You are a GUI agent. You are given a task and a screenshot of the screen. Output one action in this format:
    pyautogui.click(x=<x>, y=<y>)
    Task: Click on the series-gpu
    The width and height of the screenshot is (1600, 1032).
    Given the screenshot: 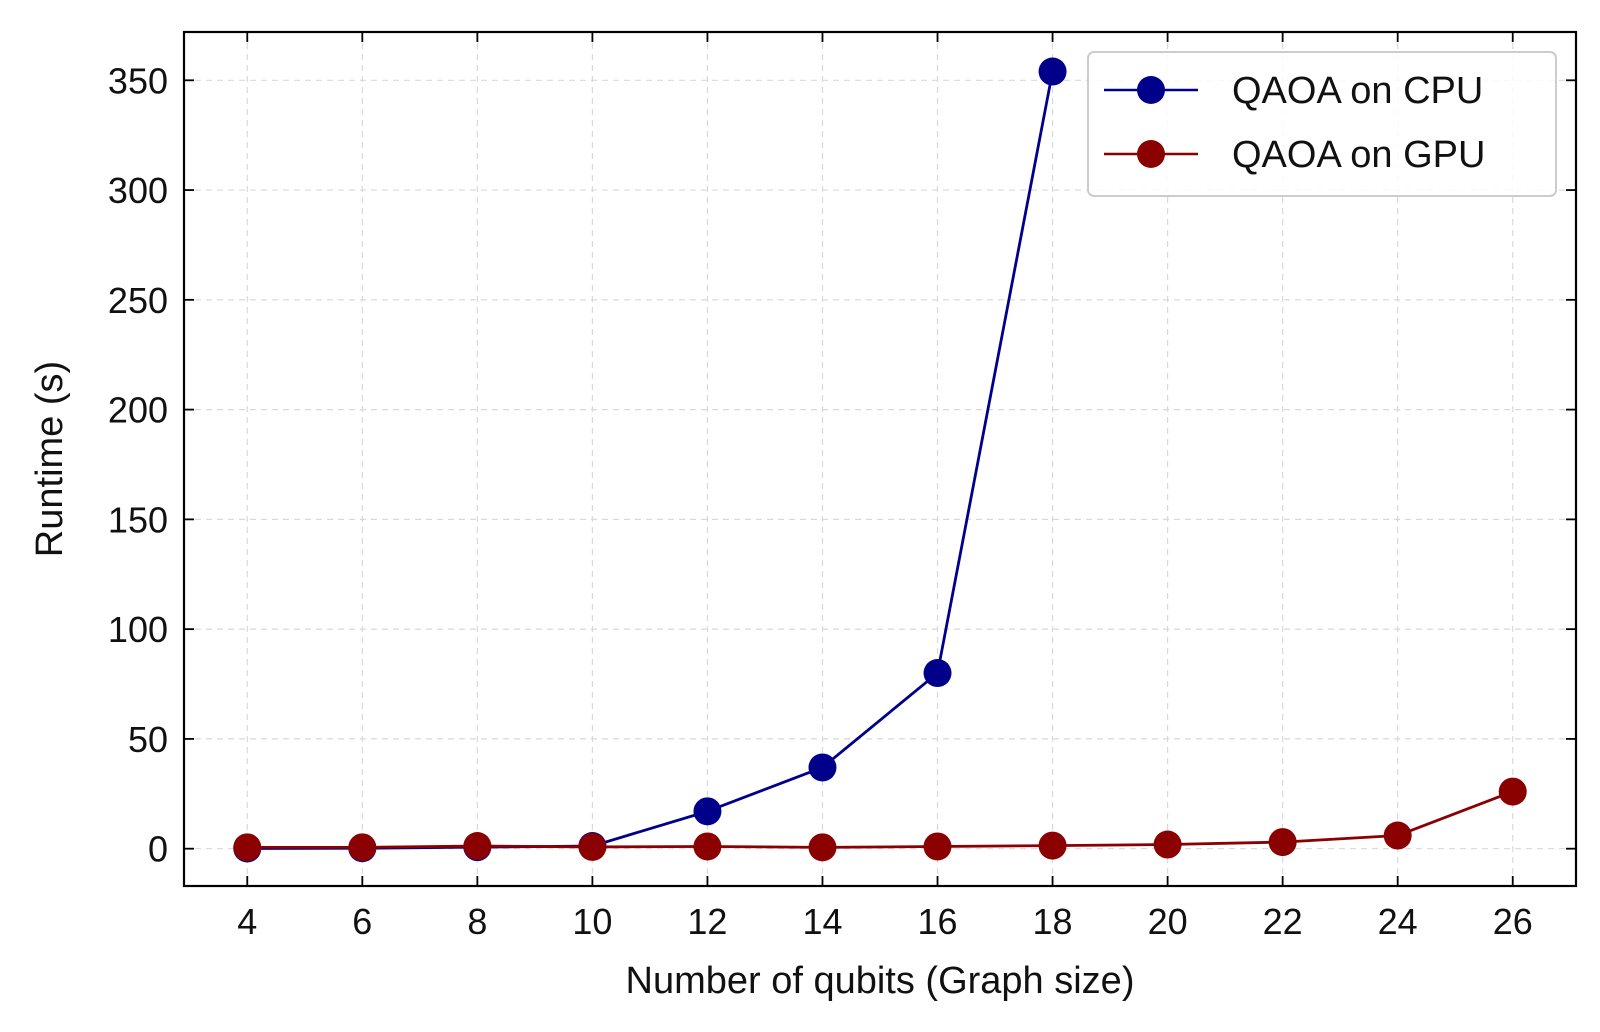 What is the action you would take?
    pyautogui.click(x=880, y=819)
    